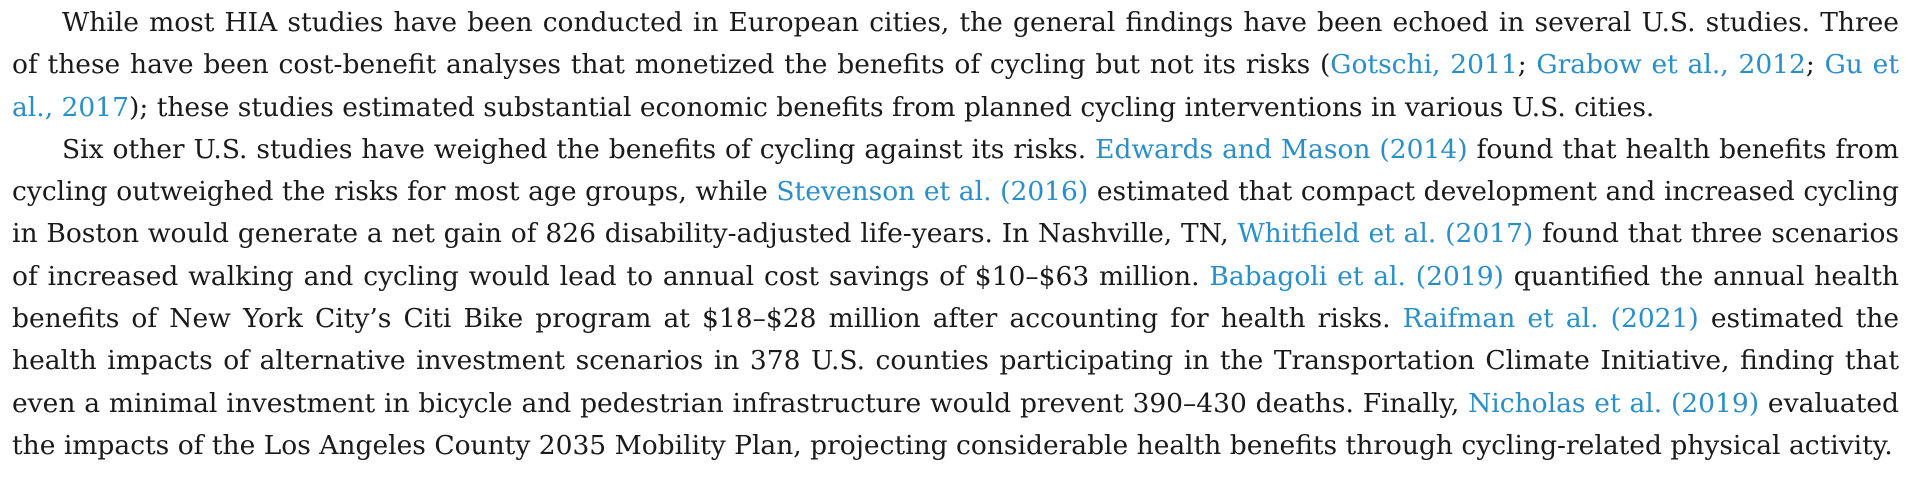  What do you see at coordinates (1614, 403) in the screenshot?
I see `citation-nicholas-2019: Nicholas et al. (2019)` at bounding box center [1614, 403].